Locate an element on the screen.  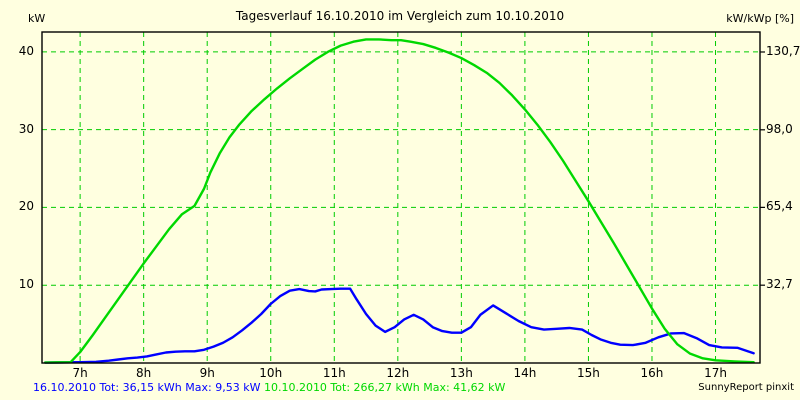
y-tick-label-left: 40 is located at coordinates (26, 50).